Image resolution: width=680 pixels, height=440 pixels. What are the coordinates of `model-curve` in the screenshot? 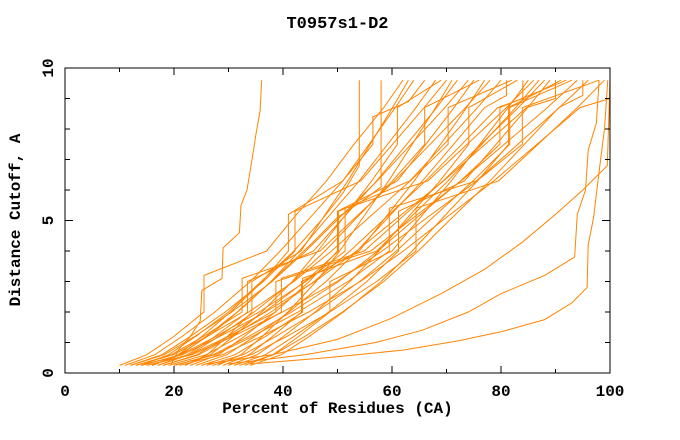 It's located at (216, 222).